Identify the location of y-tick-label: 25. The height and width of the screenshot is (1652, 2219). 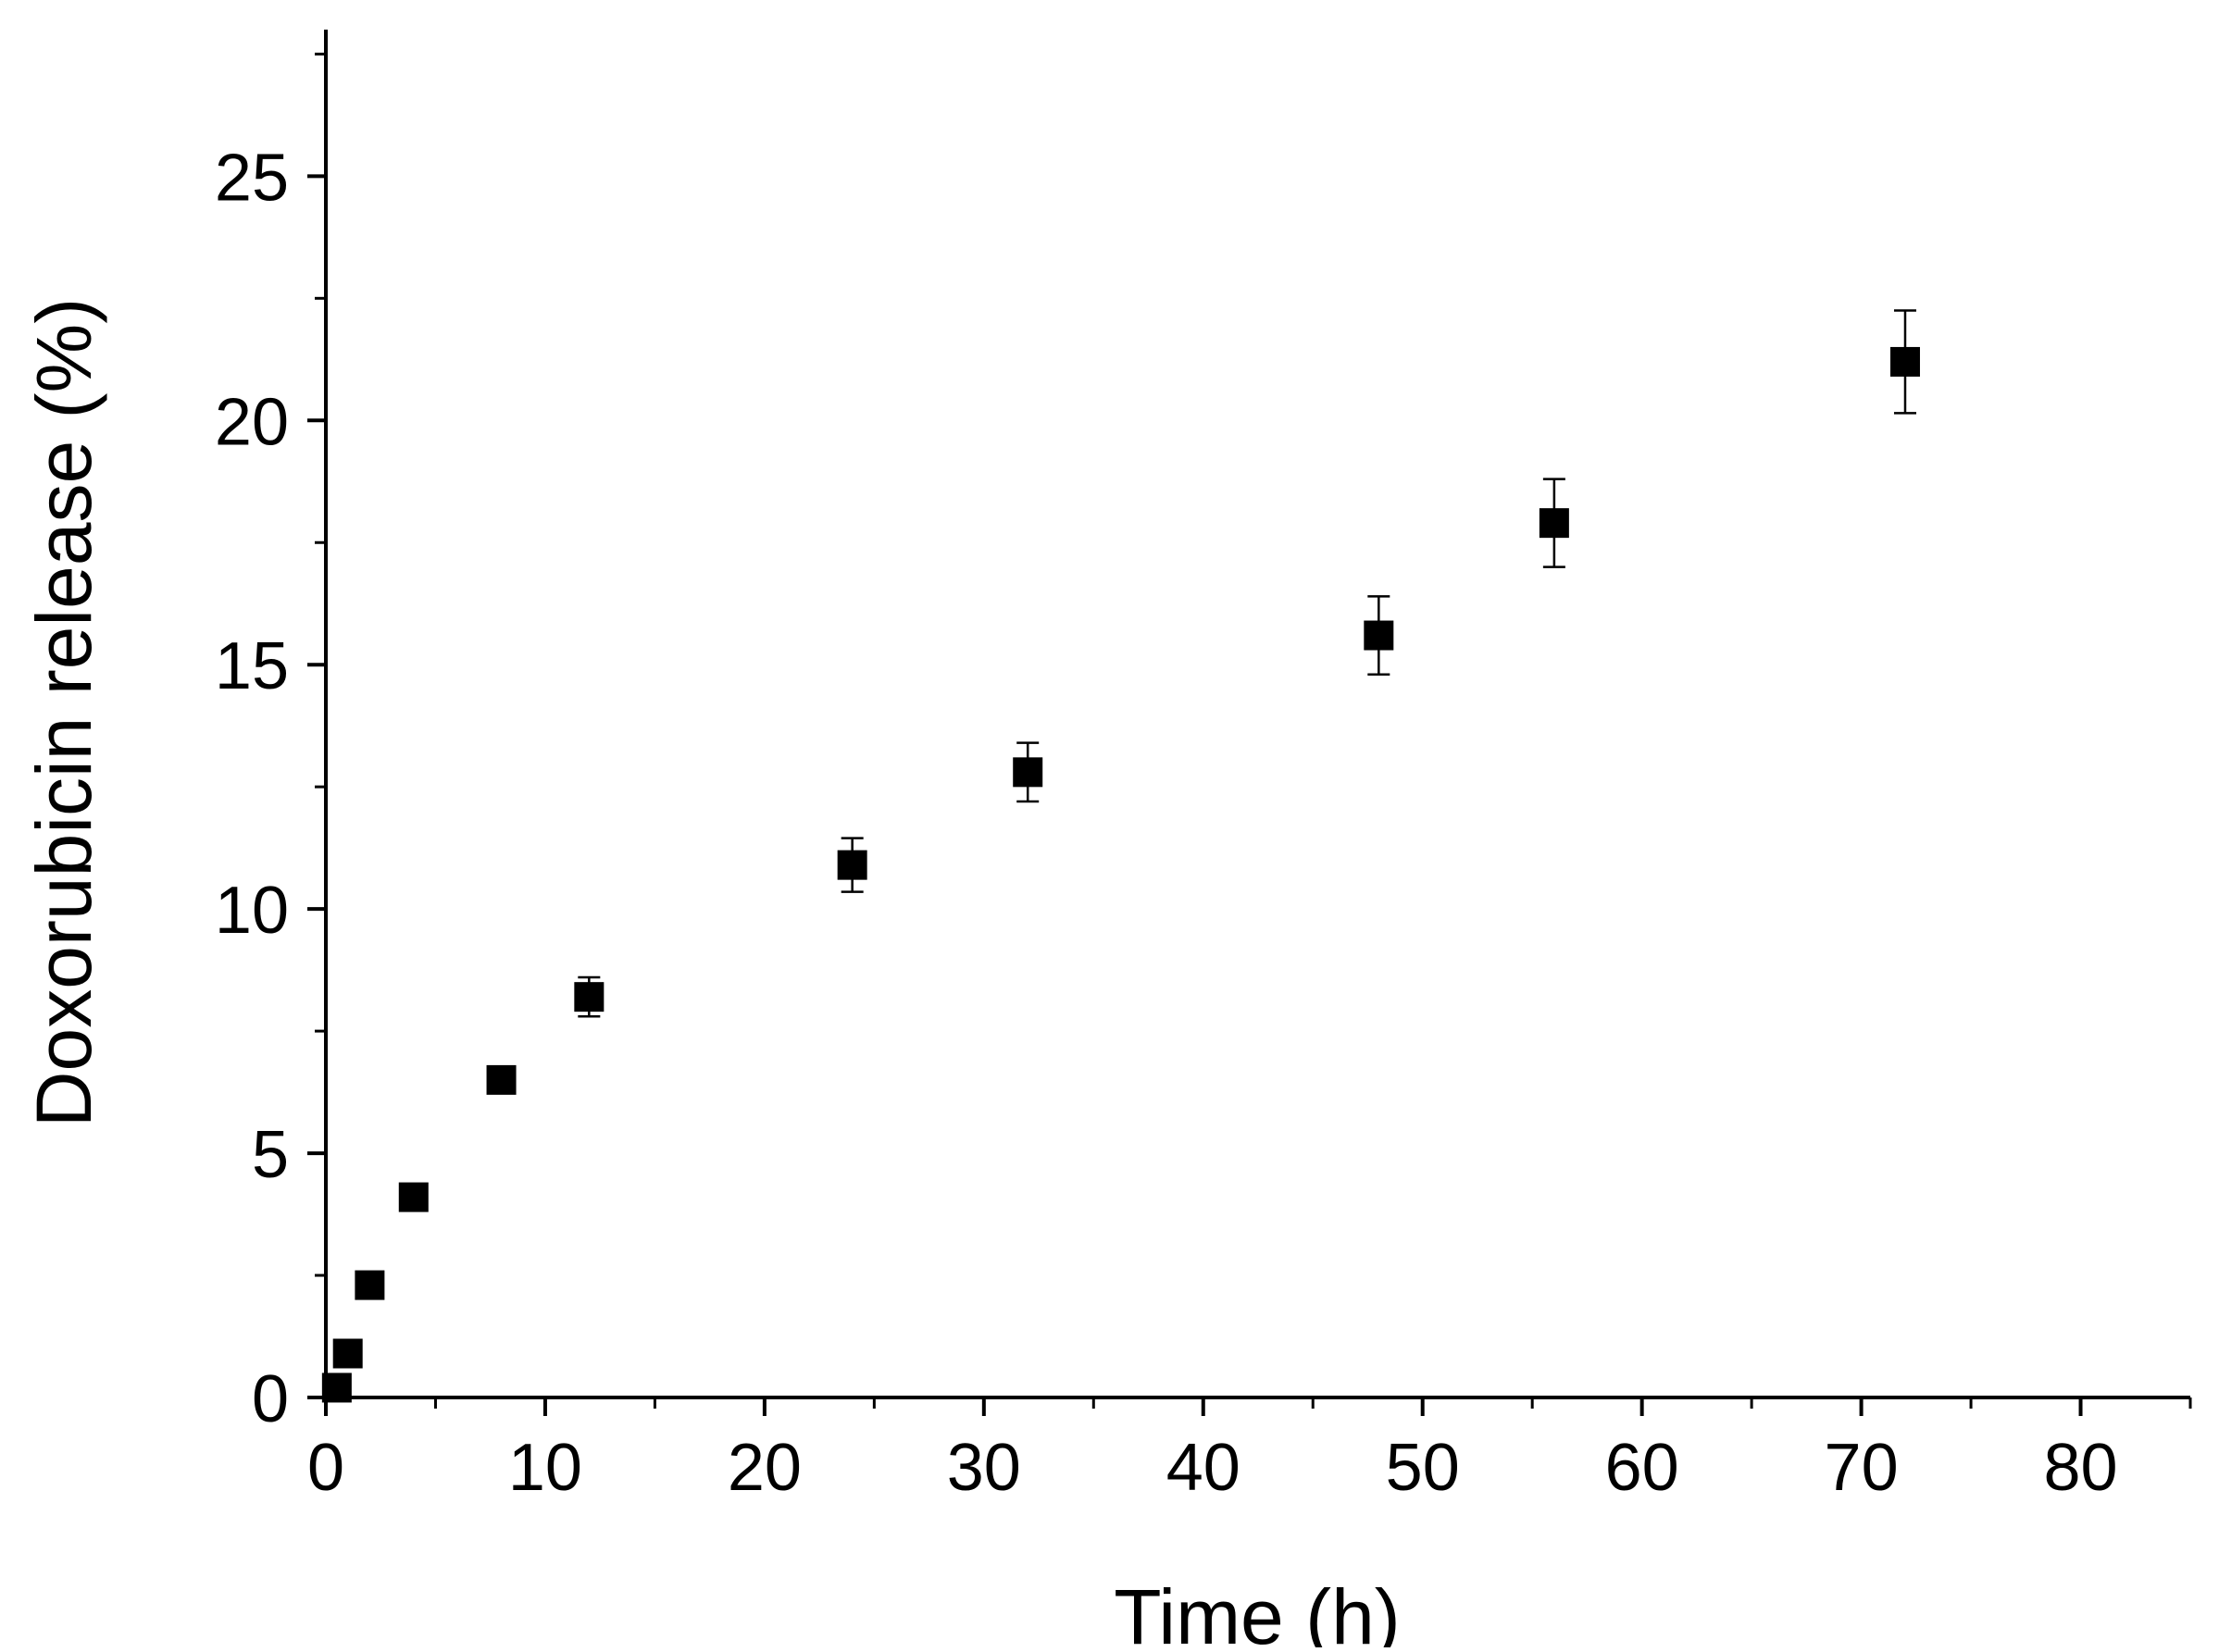
(252, 178).